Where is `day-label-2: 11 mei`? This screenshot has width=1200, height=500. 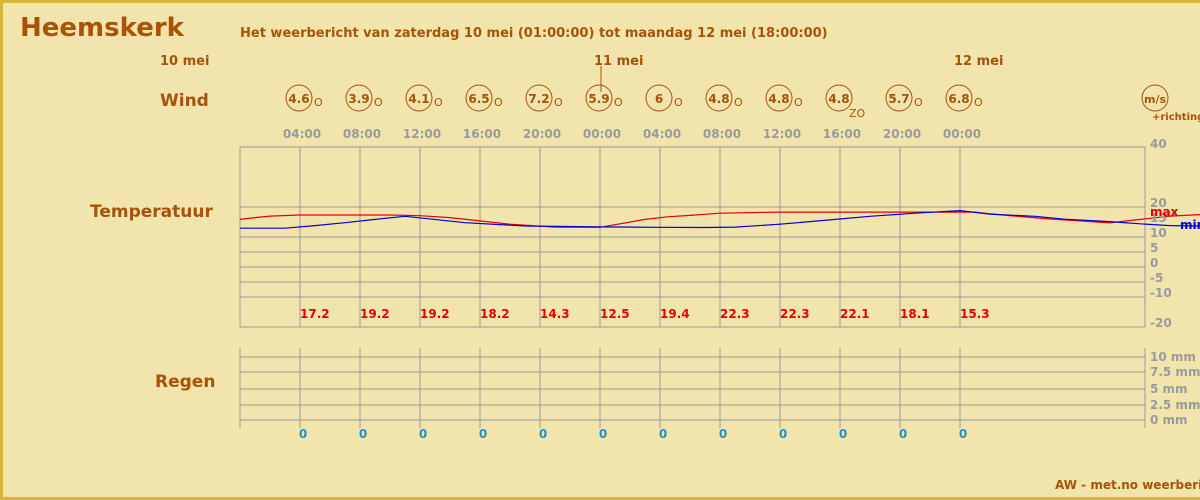 day-label-2: 11 mei is located at coordinates (619, 61).